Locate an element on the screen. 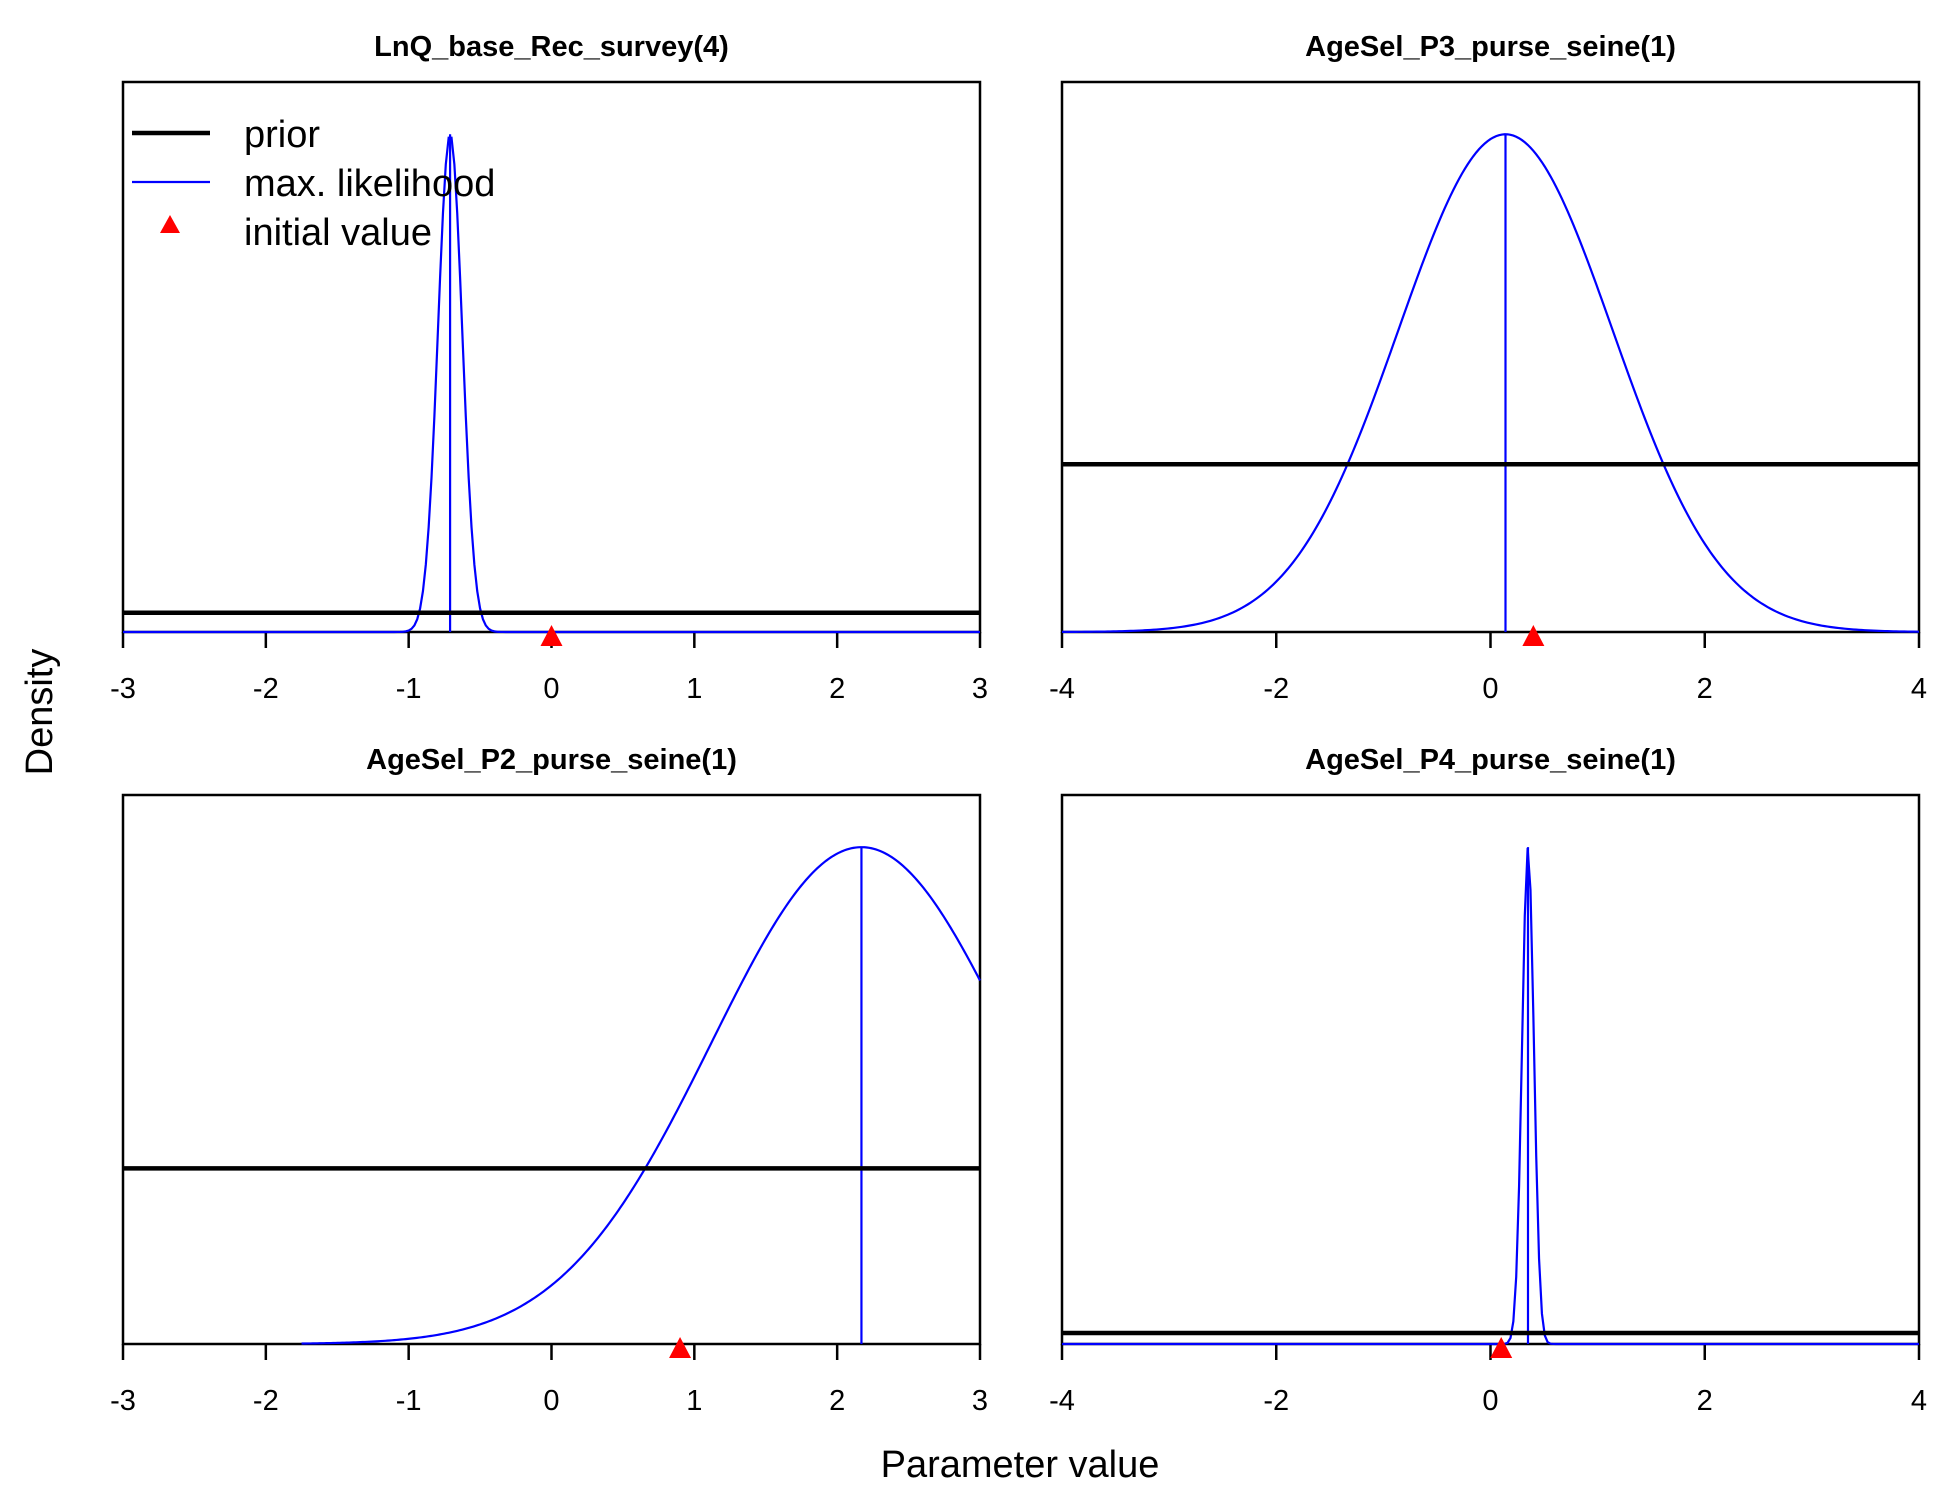 The width and height of the screenshot is (1950, 1500). legend: prior max. likelihood initial value is located at coordinates (313, 184).